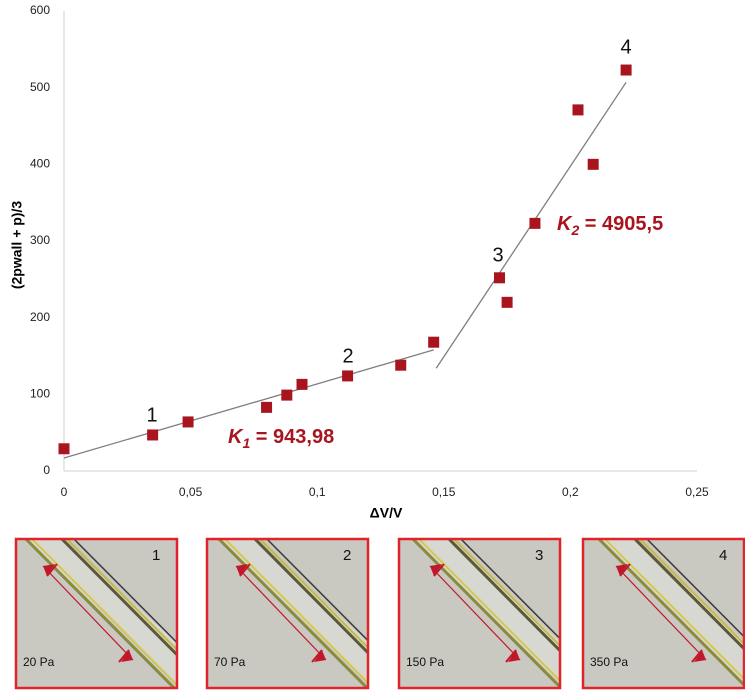 The height and width of the screenshot is (692, 745). I want to click on panel-pressure: 20 Pa, so click(39, 662).